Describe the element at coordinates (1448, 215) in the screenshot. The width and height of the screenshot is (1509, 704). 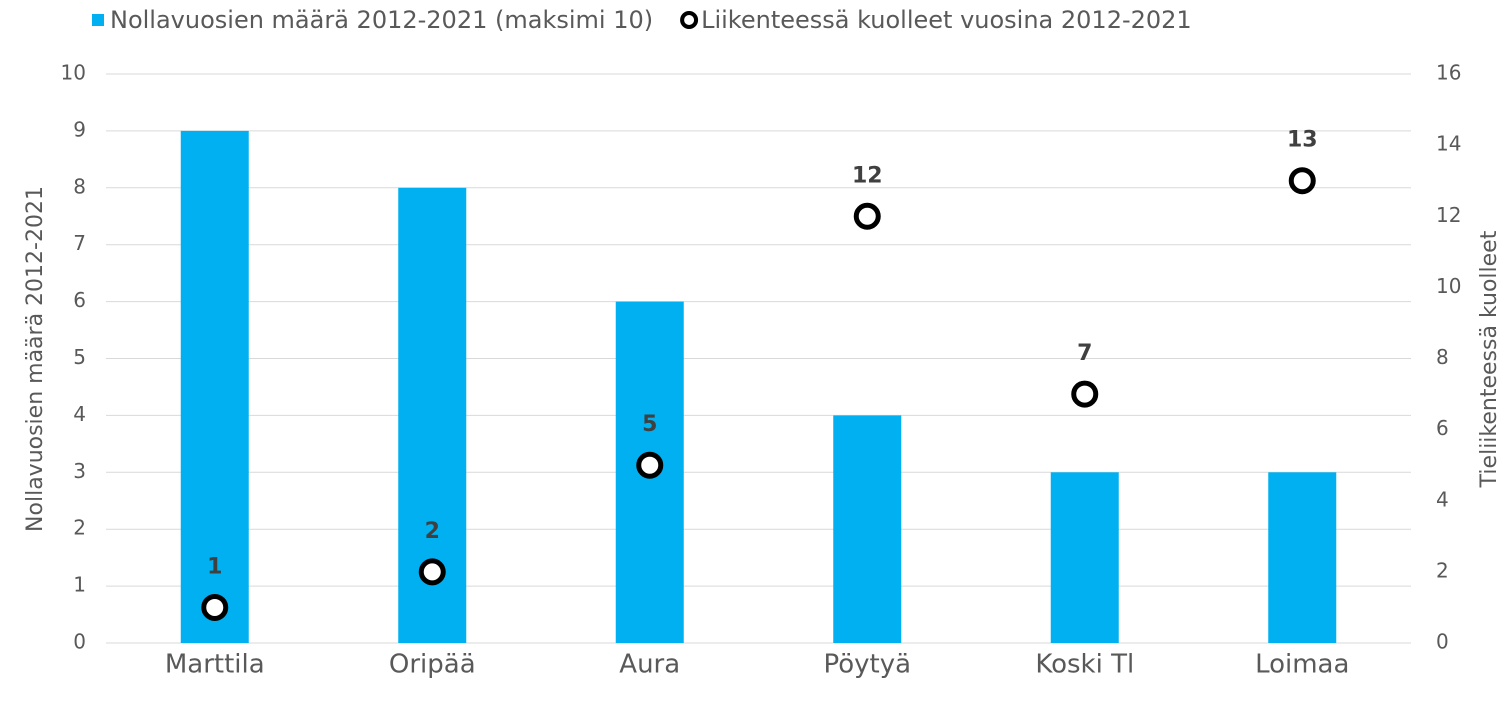
I see `y2-tick-label: 12` at that location.